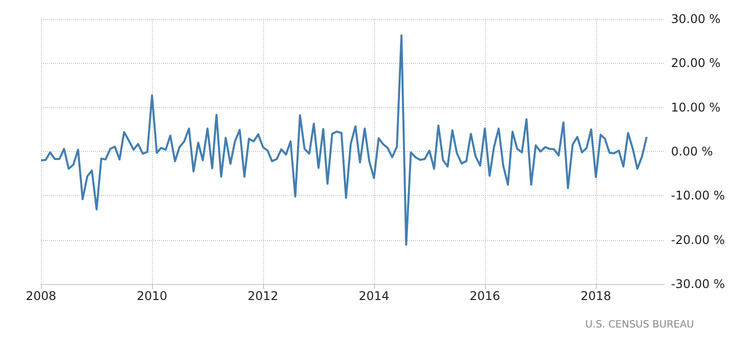  What do you see at coordinates (692, 151) in the screenshot?
I see `y-tick-label: 0.00 %` at bounding box center [692, 151].